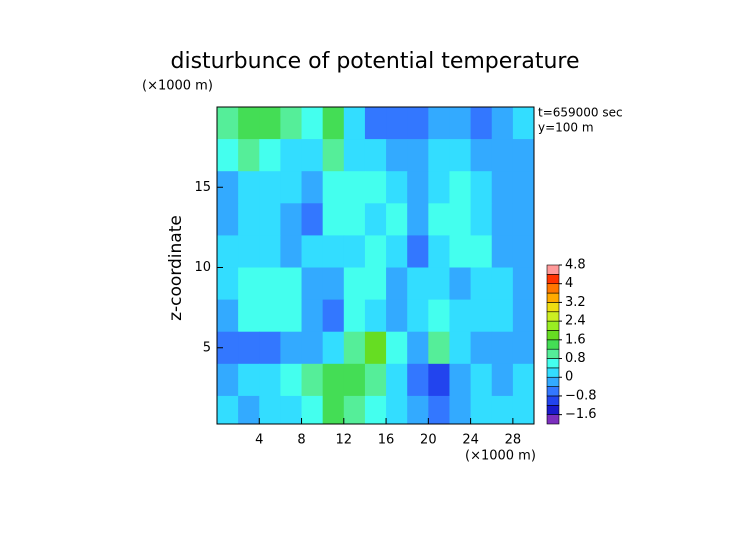  Describe the element at coordinates (575, 302) in the screenshot. I see `colorbar-tick-label: 3.2` at that location.